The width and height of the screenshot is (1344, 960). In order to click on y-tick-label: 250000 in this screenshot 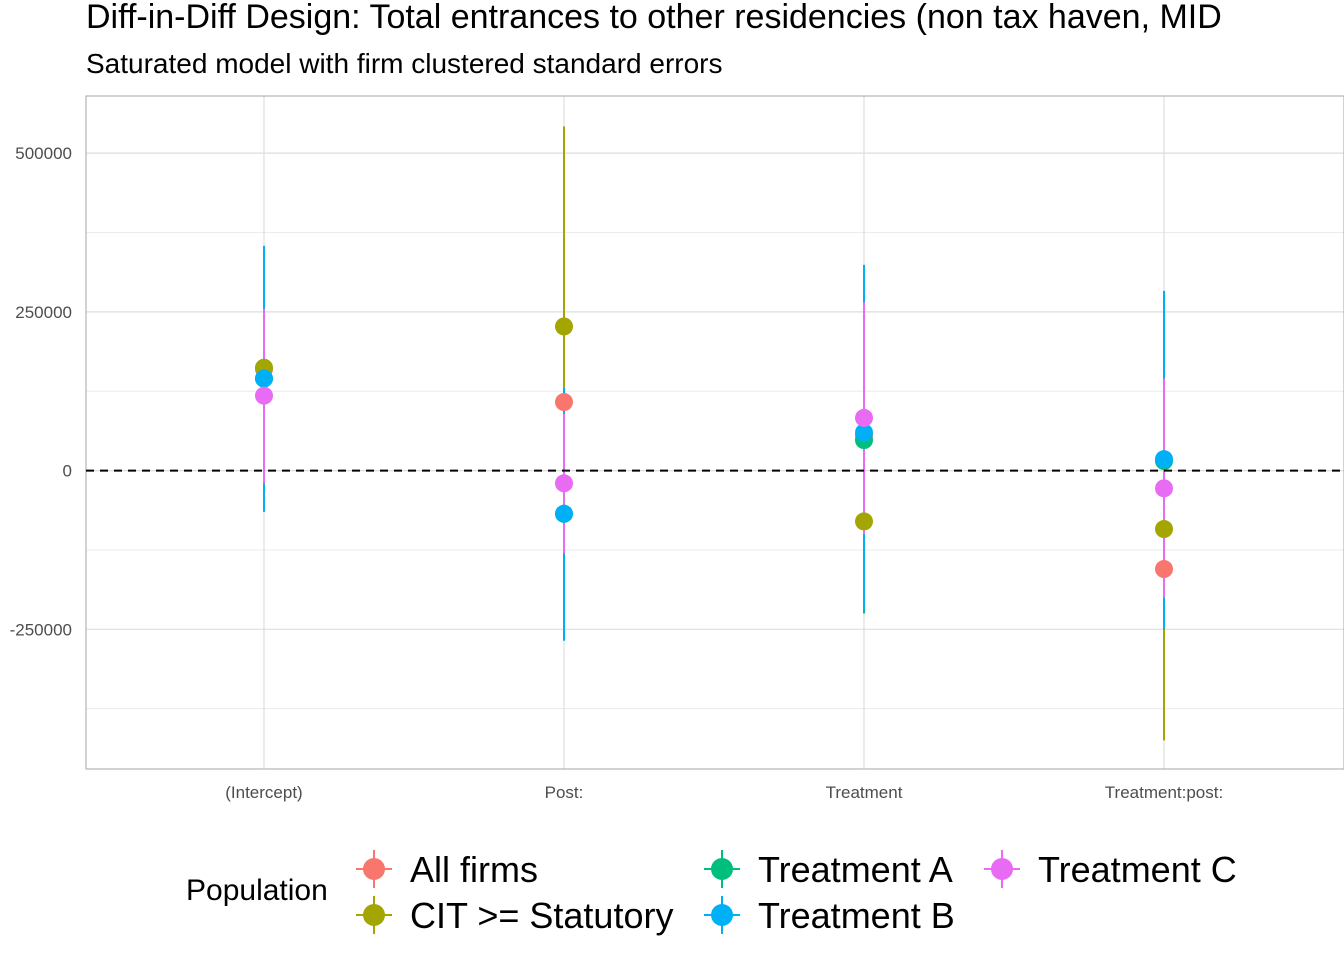, I will do `click(43, 312)`.